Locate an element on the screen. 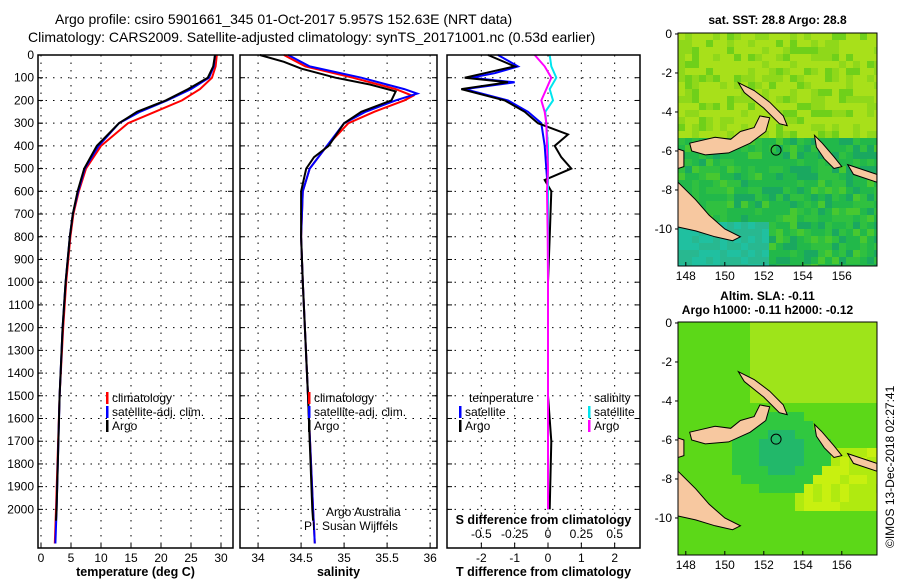 Image resolution: width=900 pixels, height=585 pixels. lat-tick-label: -6 is located at coordinates (666, 440).